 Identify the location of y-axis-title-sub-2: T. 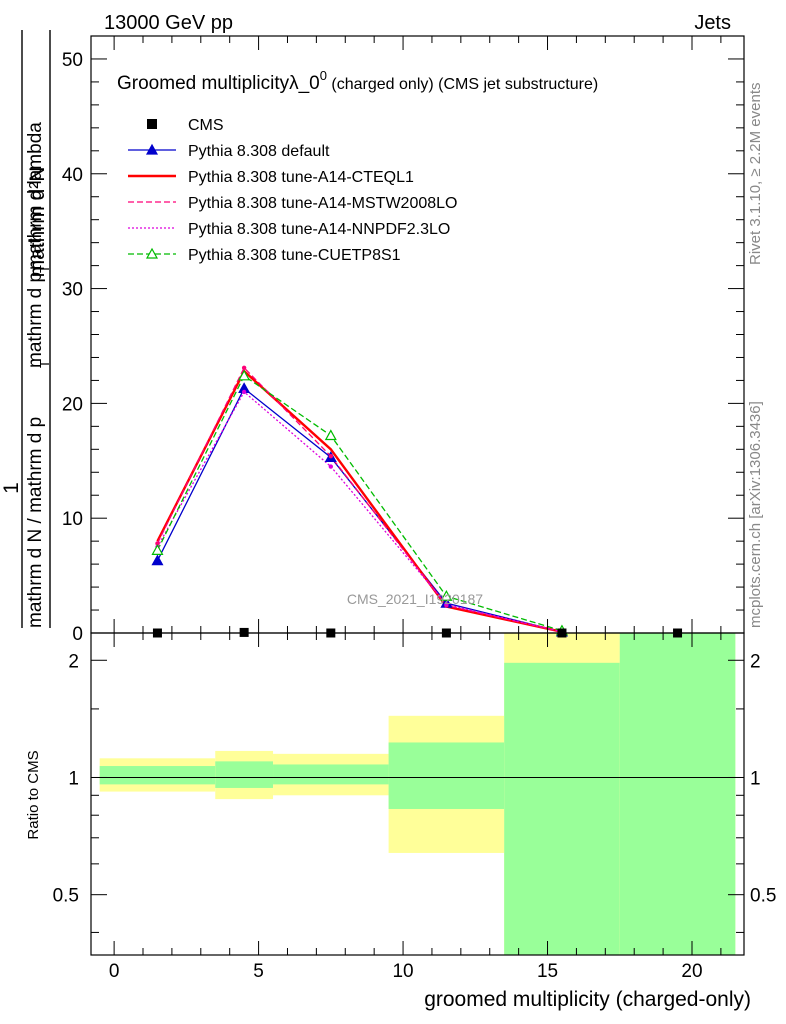
(44, 269).